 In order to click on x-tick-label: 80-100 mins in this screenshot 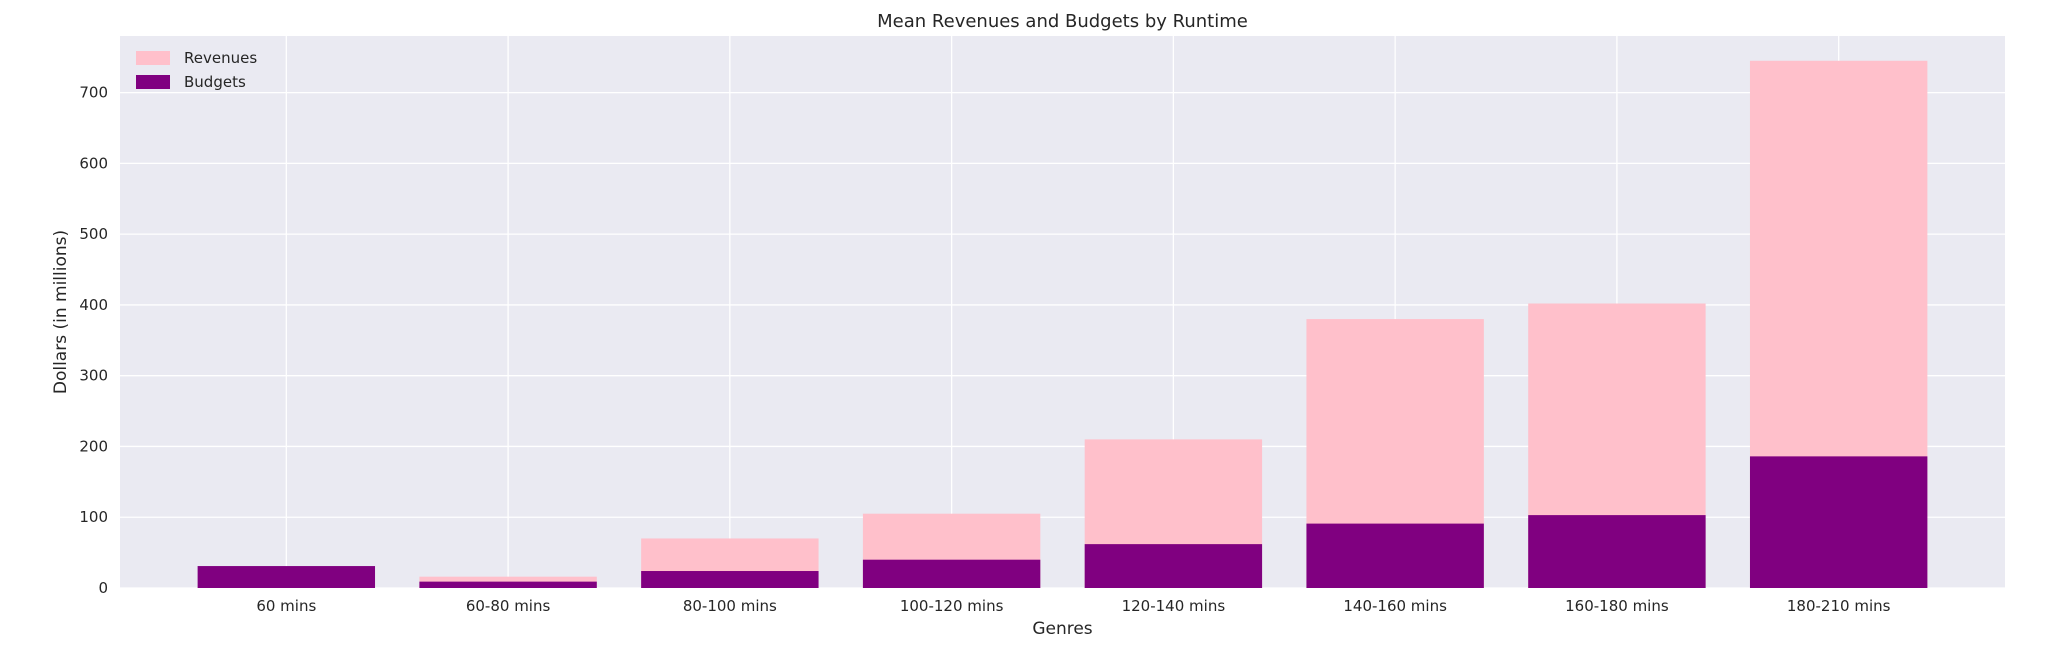, I will do `click(730, 606)`.